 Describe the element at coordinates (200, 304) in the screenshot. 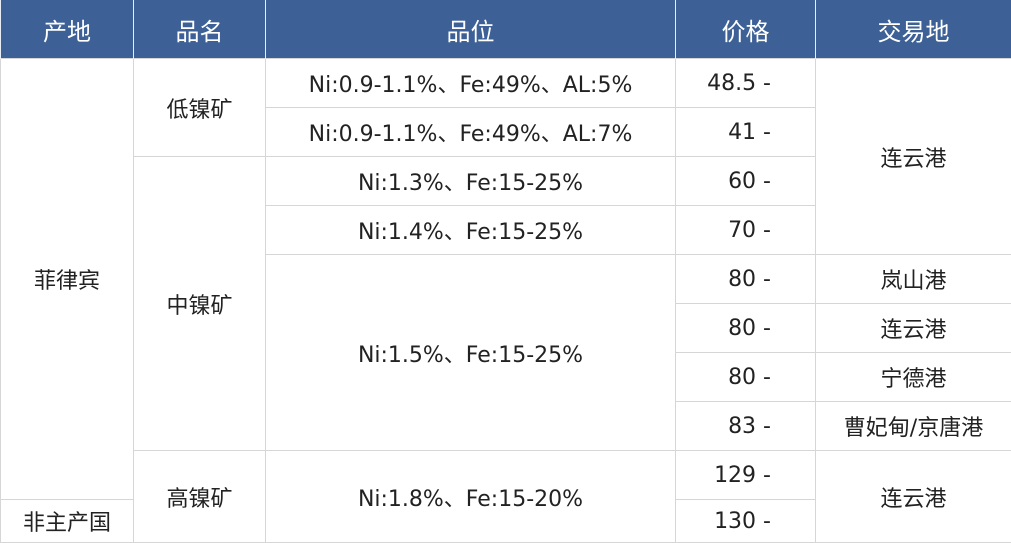

I see `product: 中镍矿` at that location.